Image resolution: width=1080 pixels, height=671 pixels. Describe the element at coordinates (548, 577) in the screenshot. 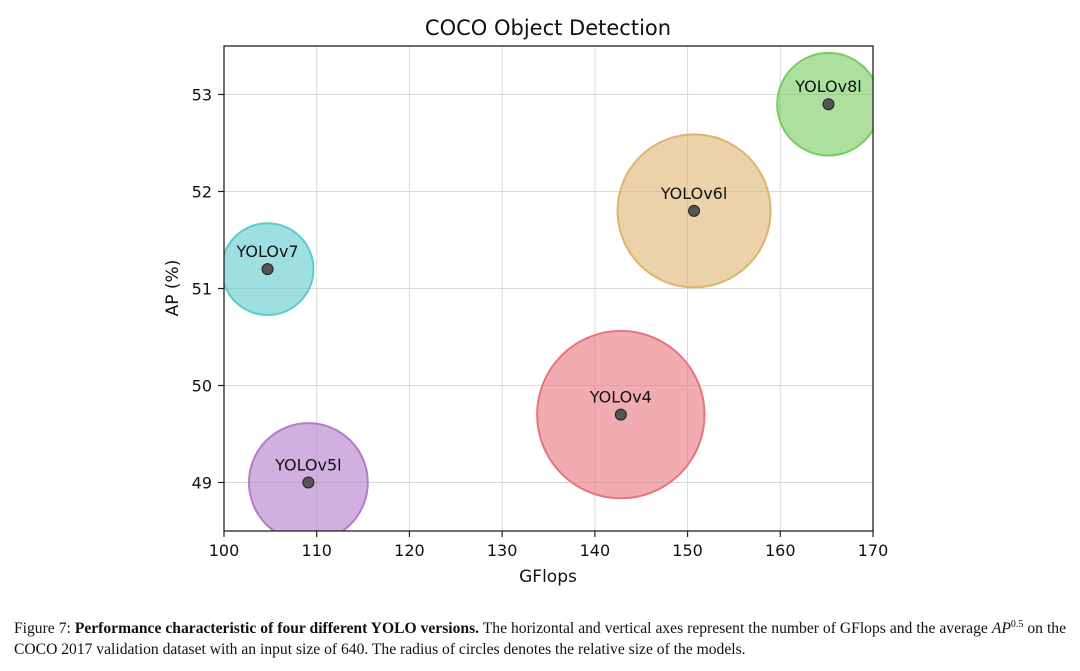

I see `x-axis-label: GFlops` at that location.